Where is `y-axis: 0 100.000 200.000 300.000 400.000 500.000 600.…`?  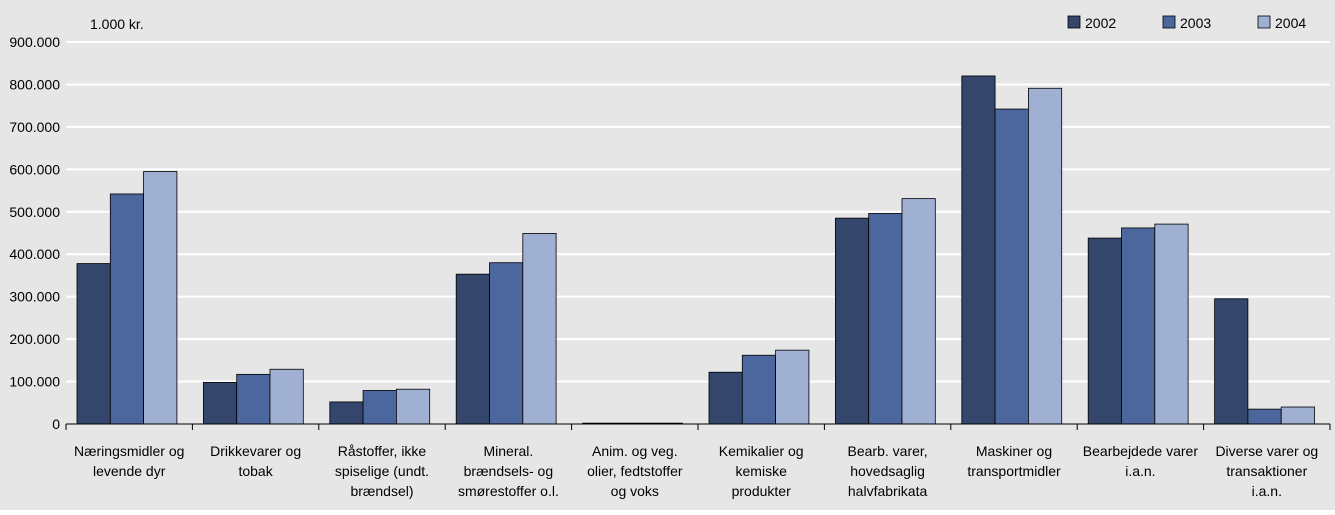 y-axis: 0 100.000 200.000 300.000 400.000 500.000 600.… is located at coordinates (34, 233).